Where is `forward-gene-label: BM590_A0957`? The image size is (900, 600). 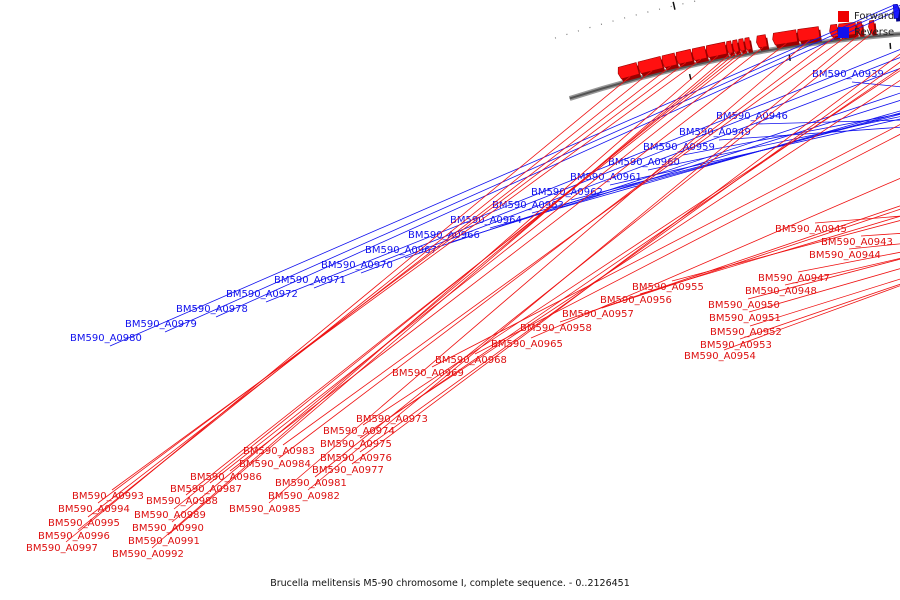
forward-gene-label: BM590_A0957 is located at coordinates (598, 314).